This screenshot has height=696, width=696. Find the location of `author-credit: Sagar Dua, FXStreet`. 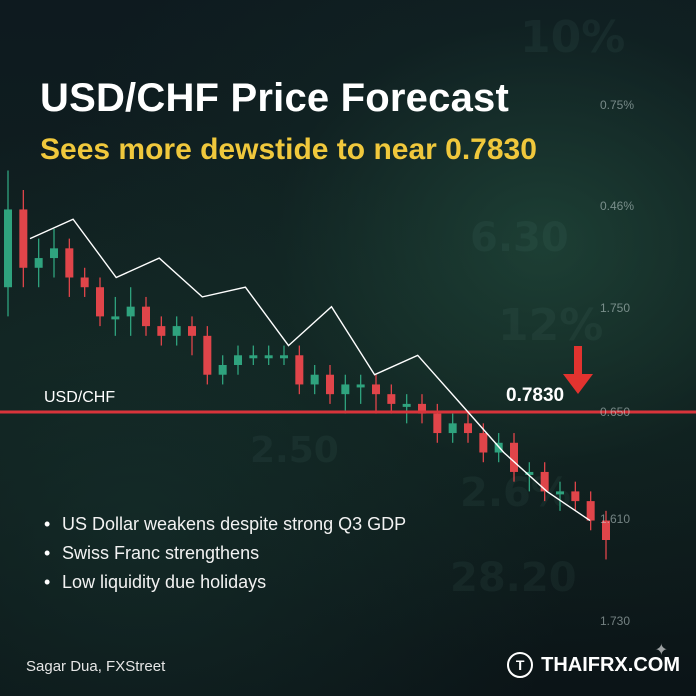

author-credit: Sagar Dua, FXStreet is located at coordinates (96, 666).